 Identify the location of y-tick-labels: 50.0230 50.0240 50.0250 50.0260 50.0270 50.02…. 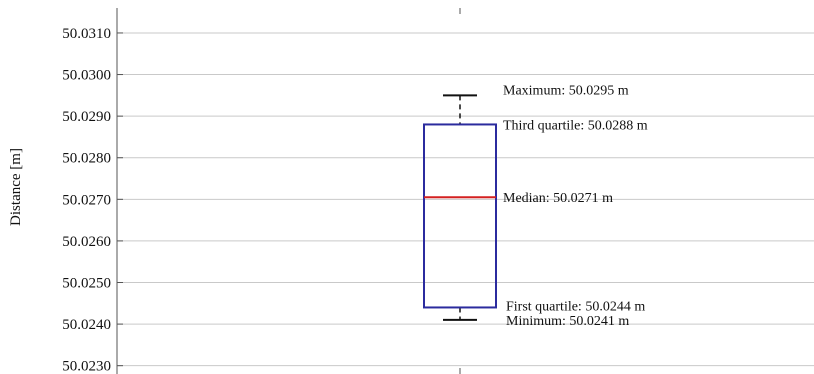
(86, 200).